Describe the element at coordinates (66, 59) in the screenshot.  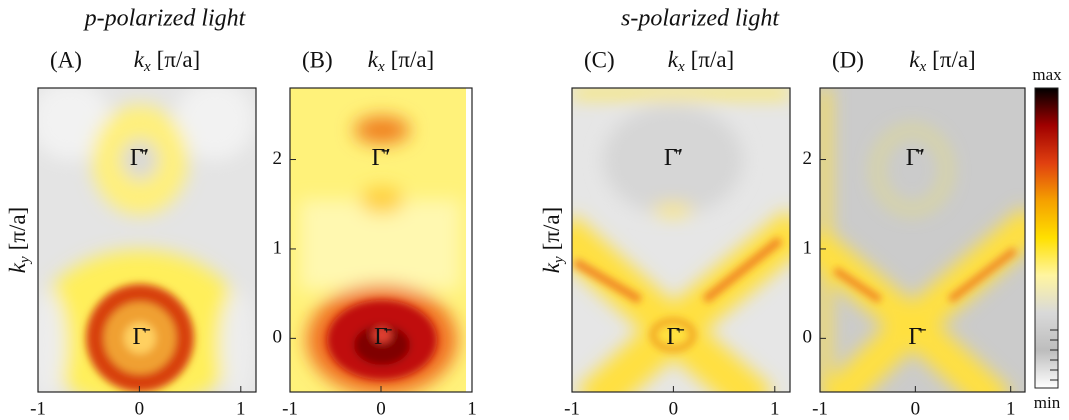
I see `panel-label: (A)` at that location.